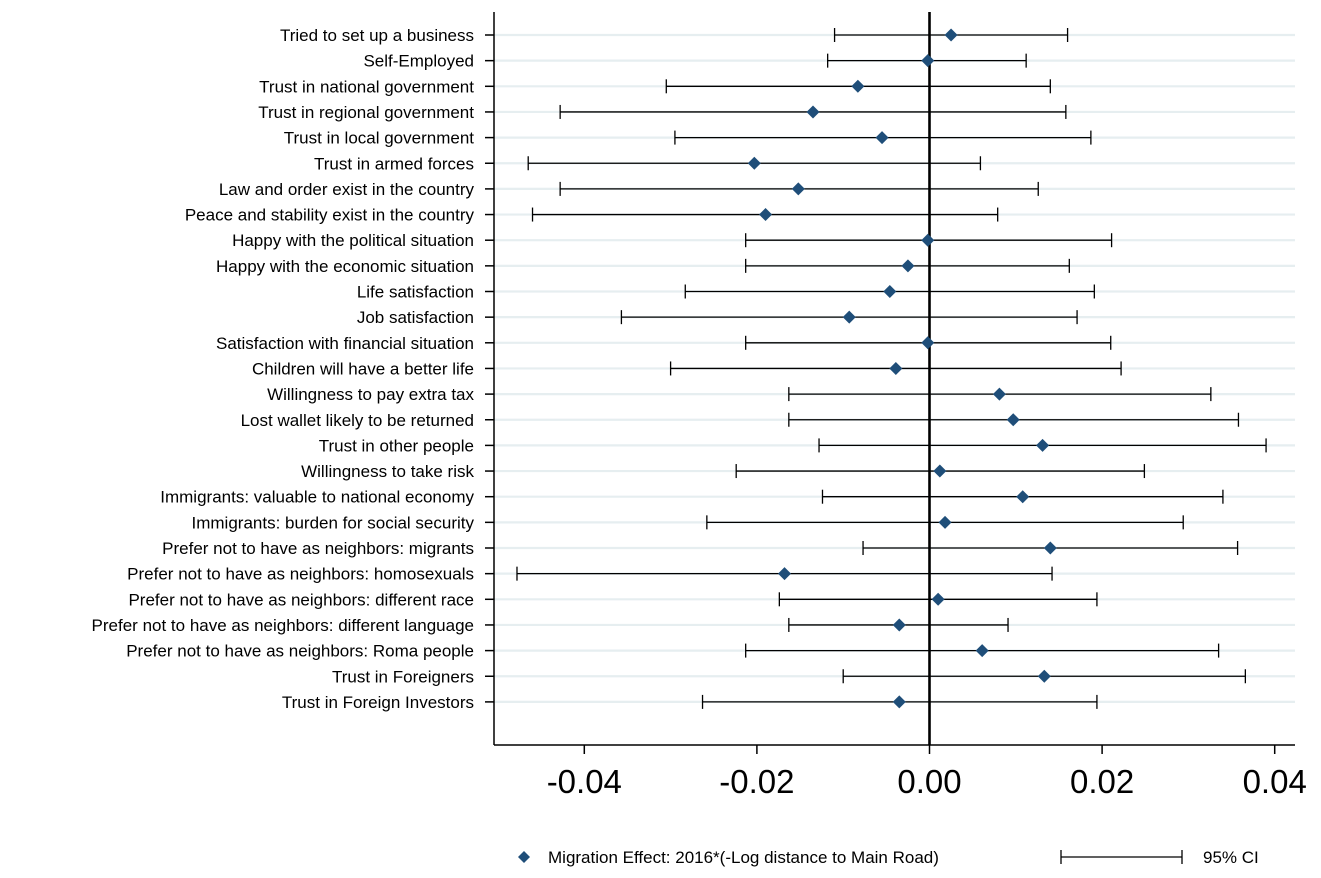  What do you see at coordinates (345, 343) in the screenshot?
I see `category-label: Satisfaction with financial situation` at bounding box center [345, 343].